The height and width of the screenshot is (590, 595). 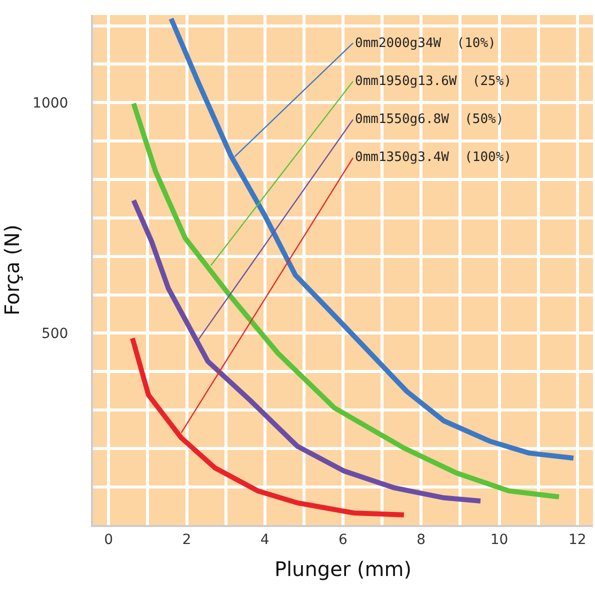 I want to click on x-tick-label: 10, so click(x=499, y=540).